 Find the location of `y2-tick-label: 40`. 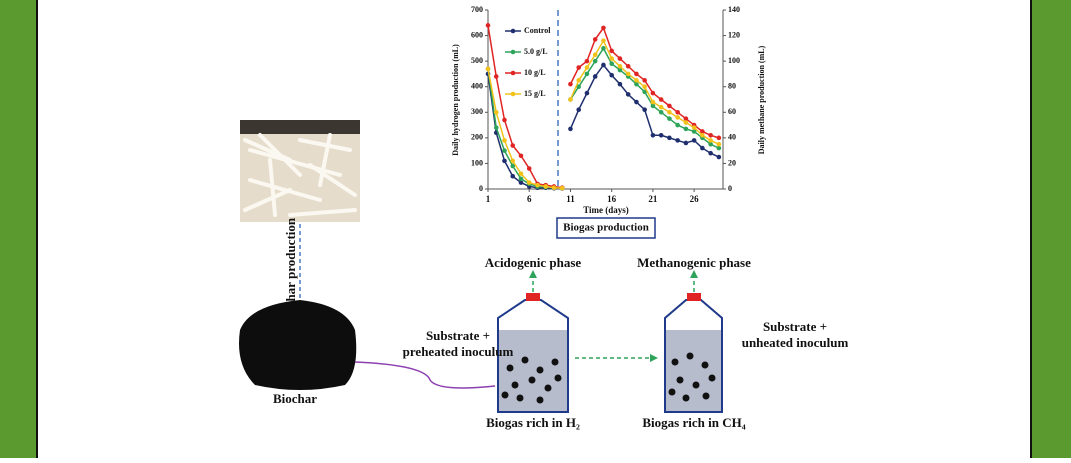

y2-tick-label: 40 is located at coordinates (732, 137).